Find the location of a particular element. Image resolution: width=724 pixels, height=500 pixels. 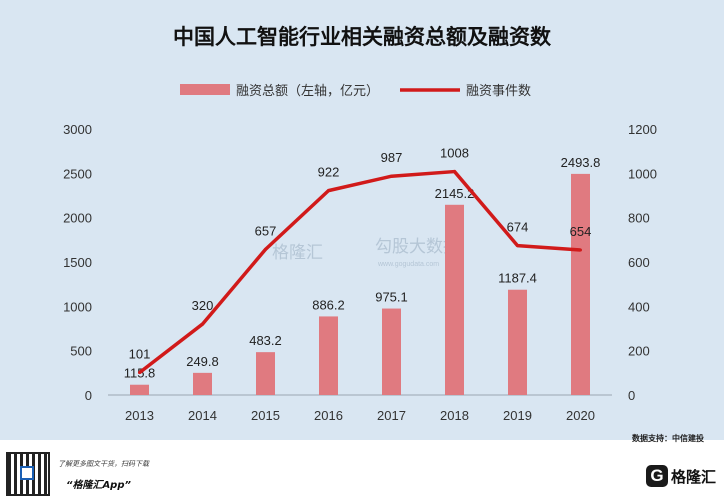

right-axis-ticks: 0 200 400 600 800 1000 1200 is located at coordinates (642, 262).